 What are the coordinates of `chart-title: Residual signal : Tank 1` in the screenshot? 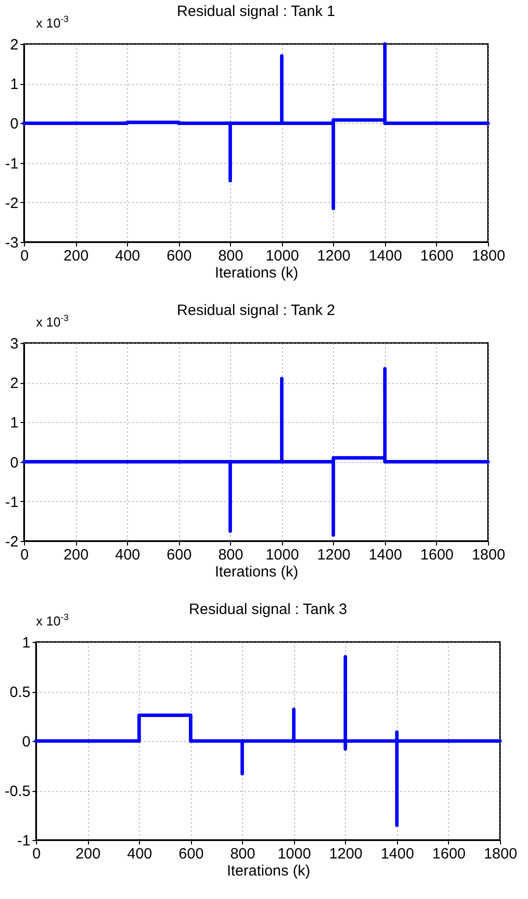 It's located at (256, 11).